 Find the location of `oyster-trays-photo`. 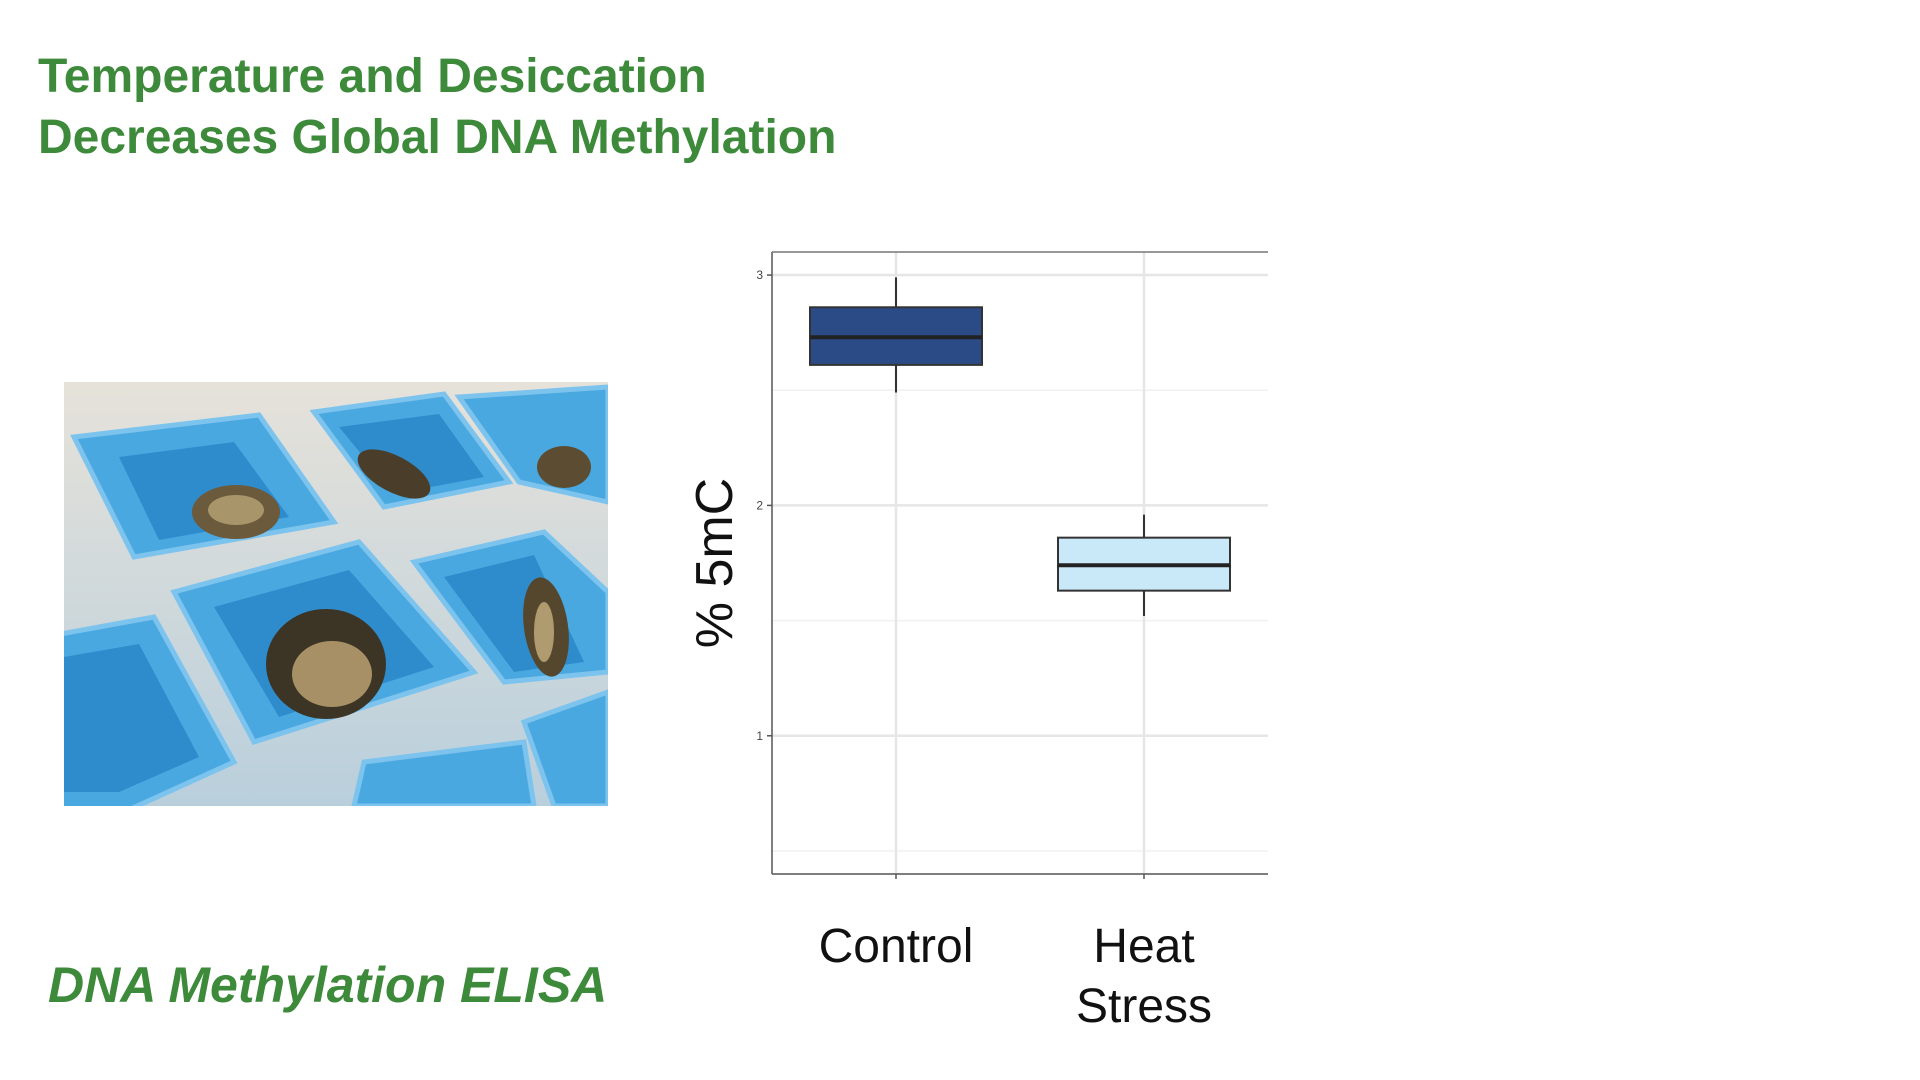

oyster-trays-photo is located at coordinates (336, 594).